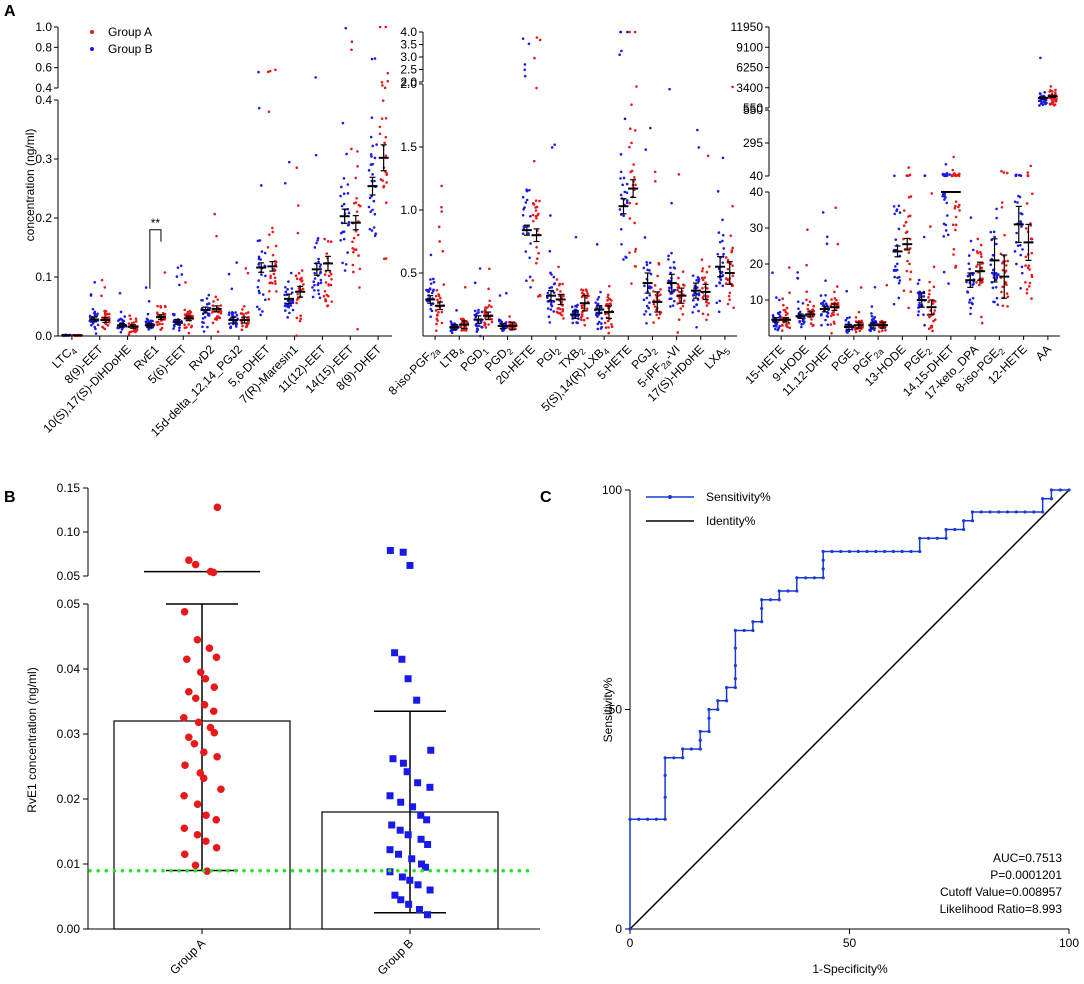 Image resolution: width=1084 pixels, height=984 pixels. I want to click on y-tick-label: 3.5, so click(408, 45).